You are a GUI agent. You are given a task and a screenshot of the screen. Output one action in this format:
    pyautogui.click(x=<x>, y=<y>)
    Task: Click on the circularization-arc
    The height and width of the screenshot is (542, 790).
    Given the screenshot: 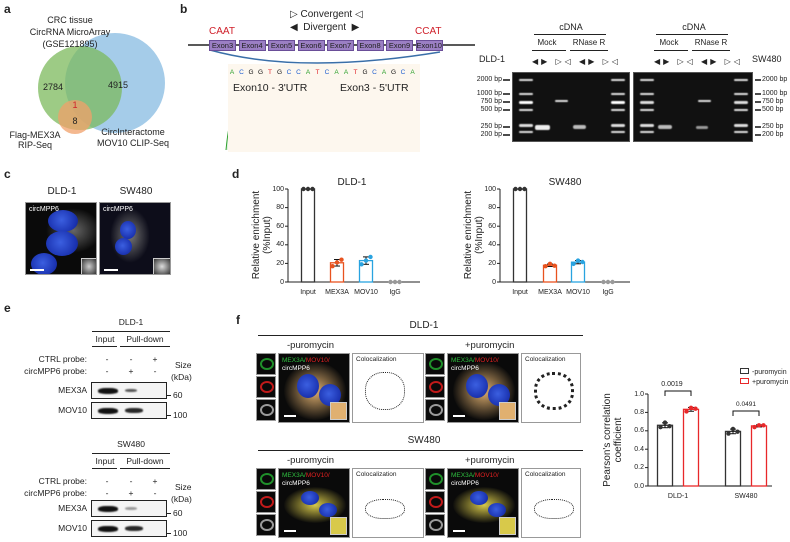 What is the action you would take?
    pyautogui.click(x=325, y=56)
    